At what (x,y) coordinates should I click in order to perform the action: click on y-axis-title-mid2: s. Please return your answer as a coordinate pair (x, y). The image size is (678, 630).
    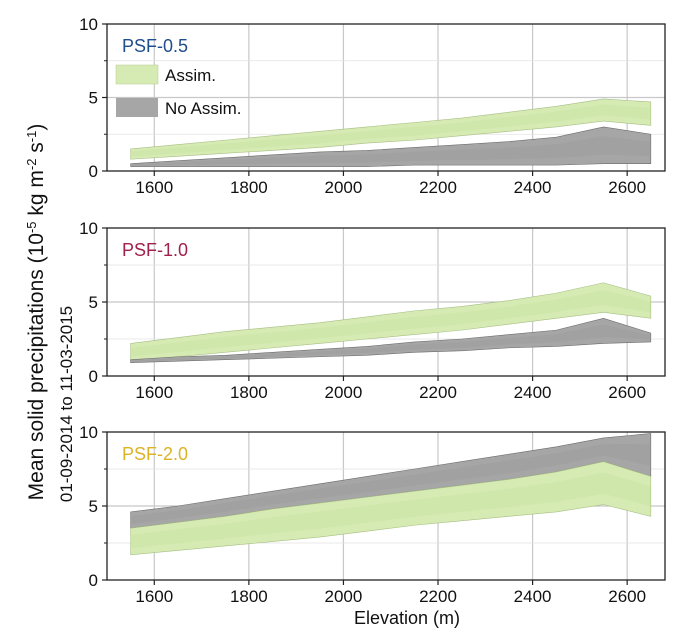
    Looking at the image, I should click on (36, 150).